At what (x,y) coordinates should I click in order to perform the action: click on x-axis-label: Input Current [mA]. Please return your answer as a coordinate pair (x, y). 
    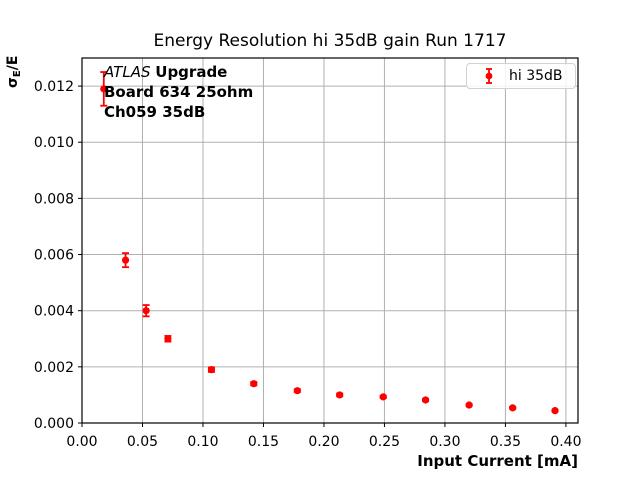
    Looking at the image, I should click on (497, 461).